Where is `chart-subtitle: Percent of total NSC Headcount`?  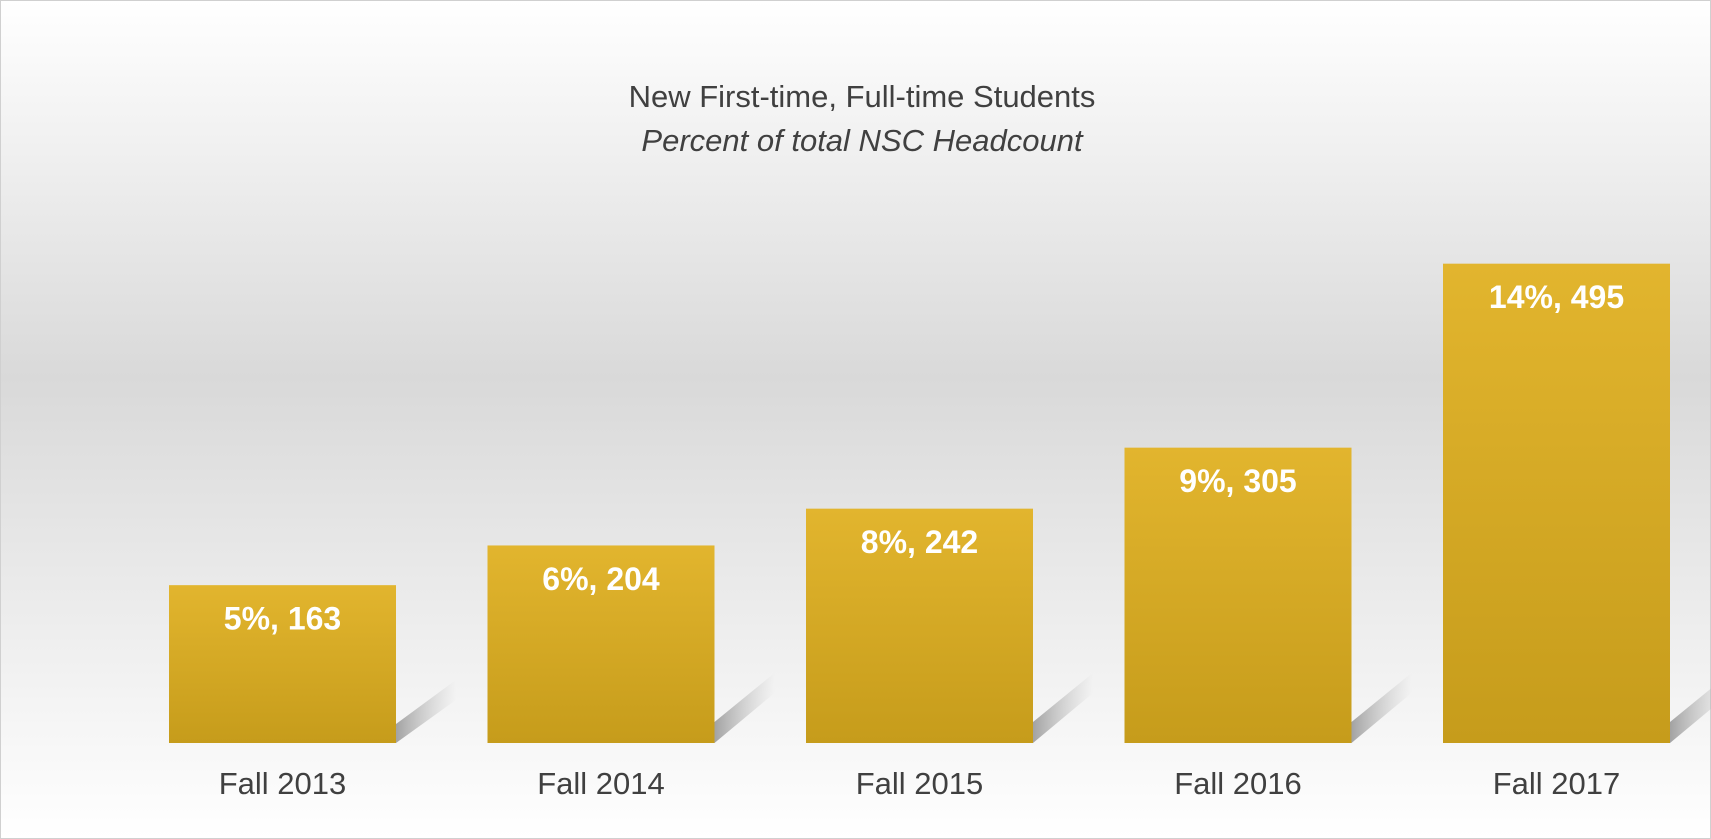 chart-subtitle: Percent of total NSC Headcount is located at coordinates (862, 140).